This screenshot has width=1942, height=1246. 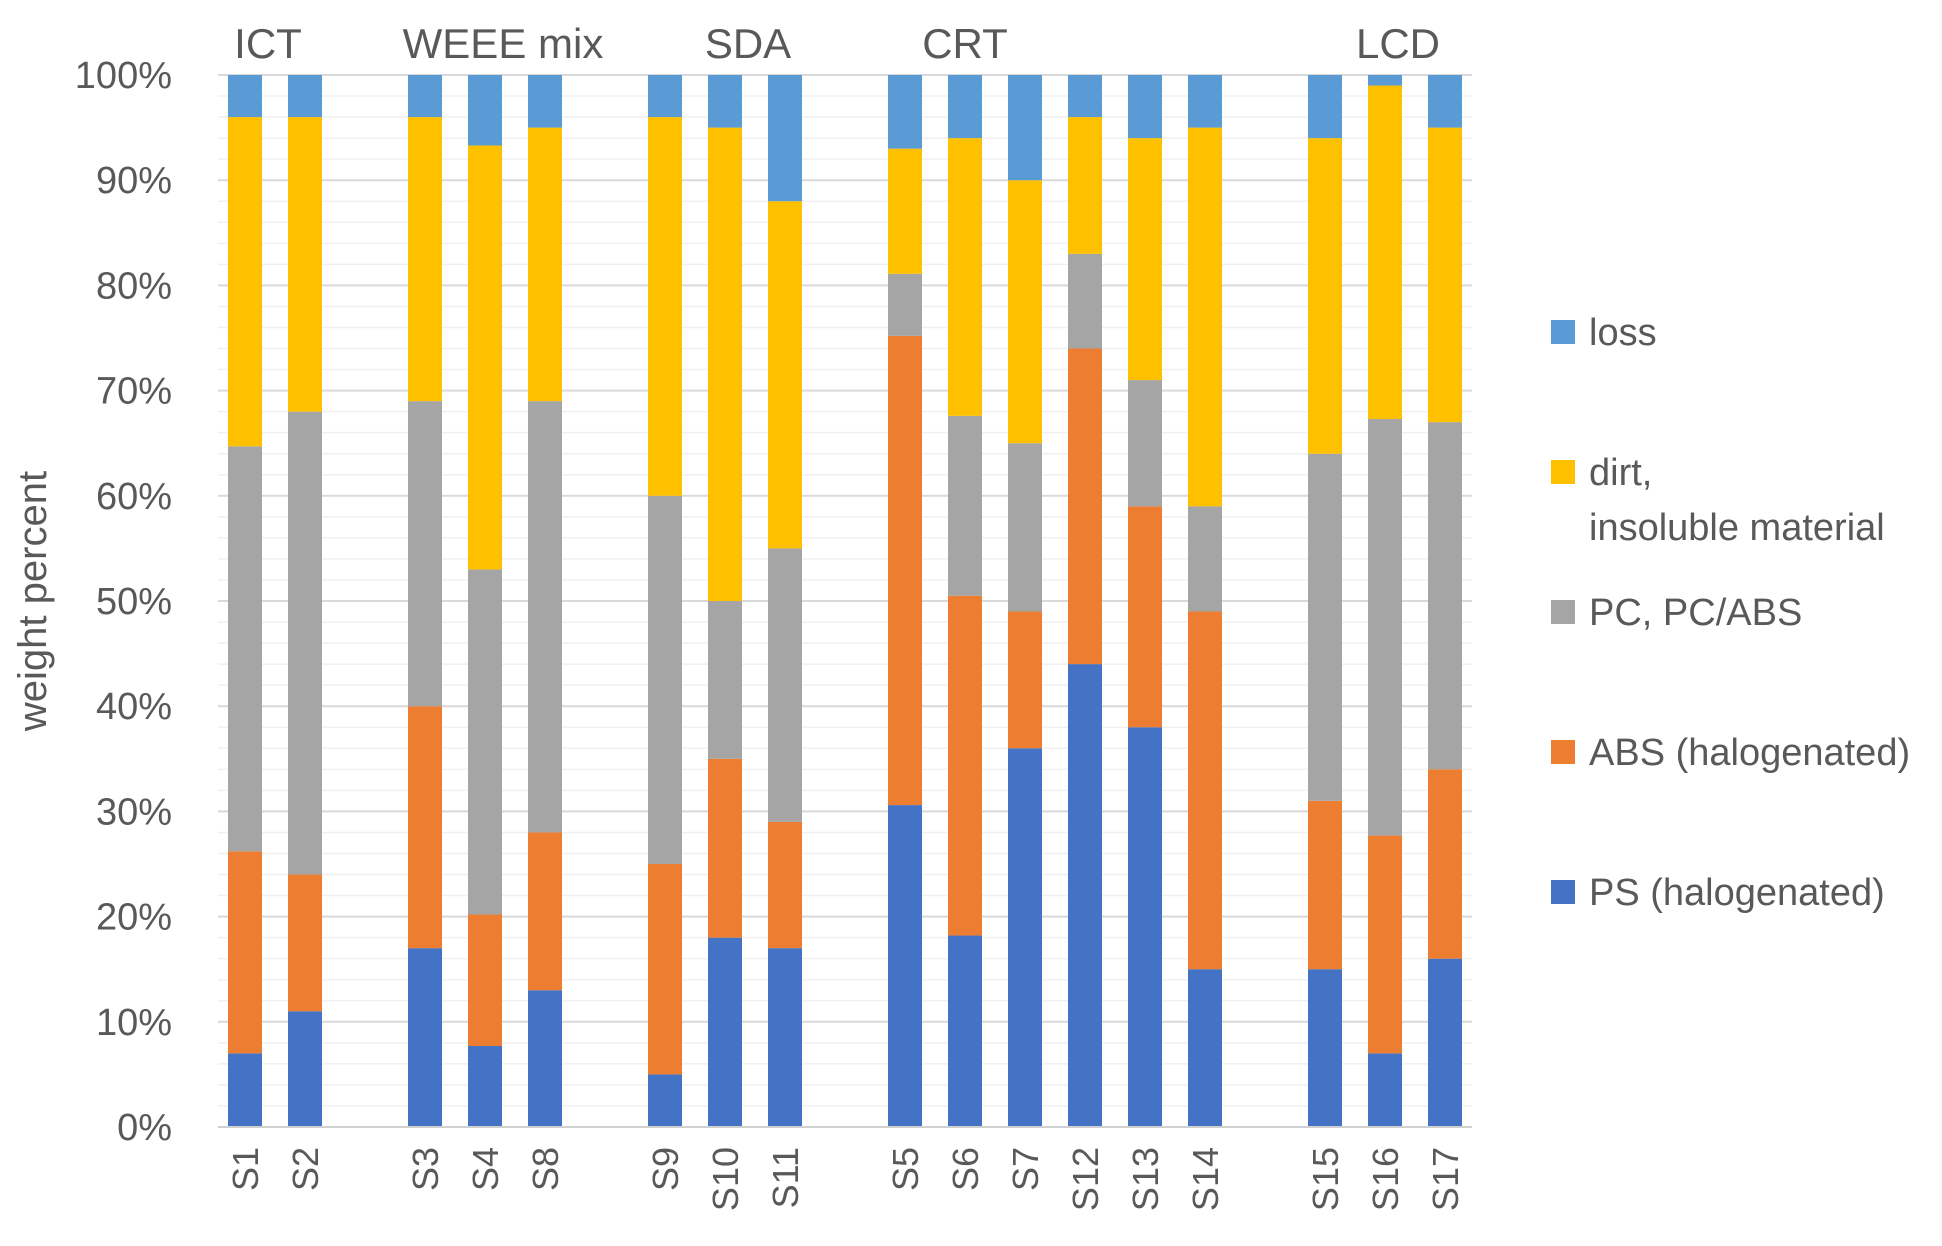 What do you see at coordinates (245, 952) in the screenshot?
I see `bar-segment-s1-abs` at bounding box center [245, 952].